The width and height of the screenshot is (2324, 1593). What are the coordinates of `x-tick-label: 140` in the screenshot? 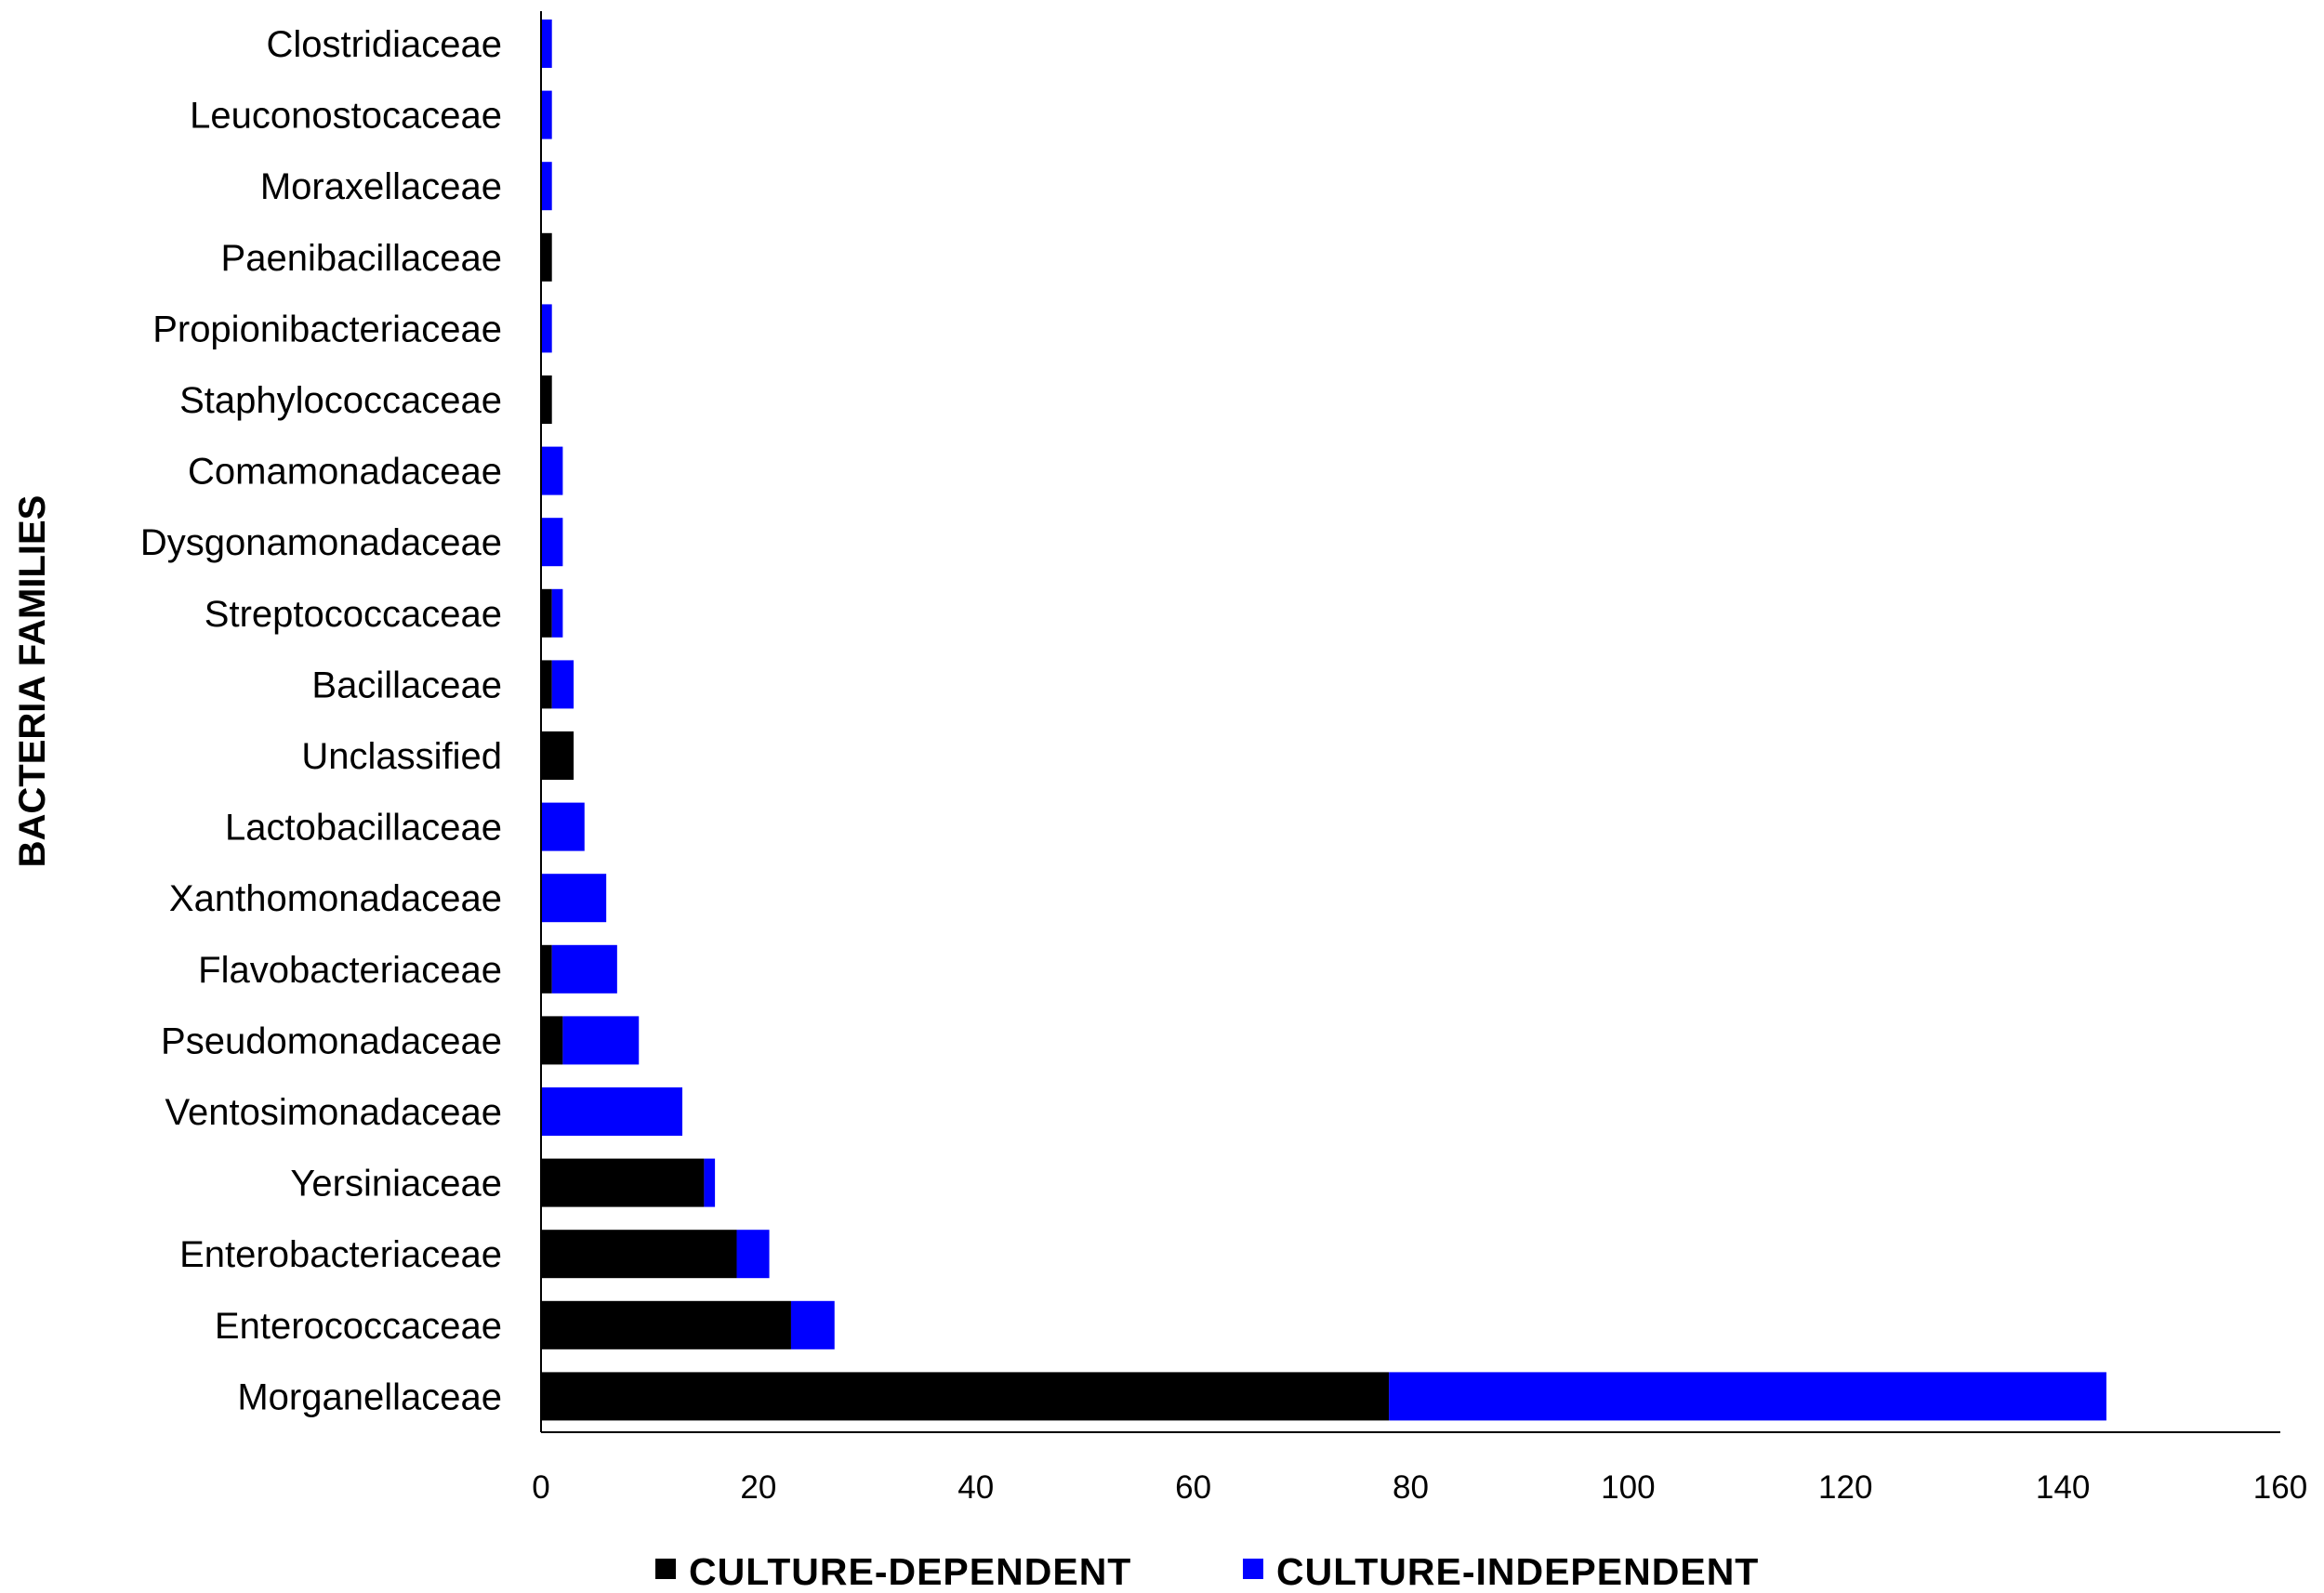 It's located at (2063, 1487).